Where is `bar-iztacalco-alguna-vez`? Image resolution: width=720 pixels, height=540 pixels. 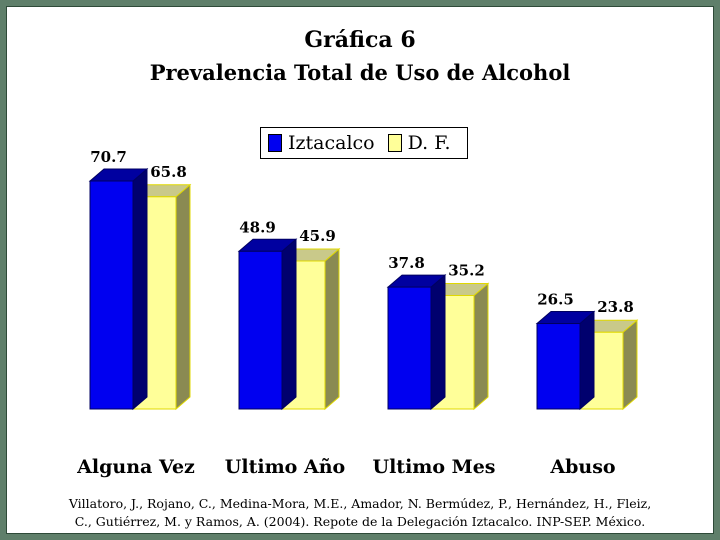
bar-iztacalco-alguna-vez is located at coordinates (111, 295).